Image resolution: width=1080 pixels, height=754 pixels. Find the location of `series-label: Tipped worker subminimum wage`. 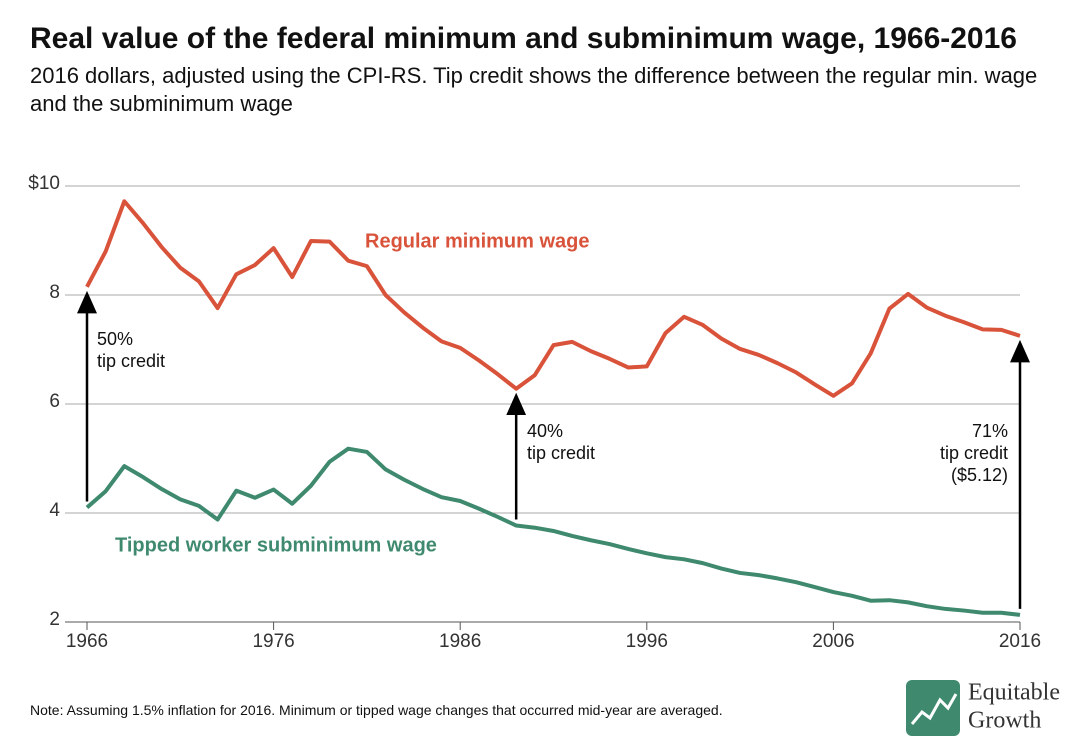

series-label: Tipped worker subminimum wage is located at coordinates (276, 545).